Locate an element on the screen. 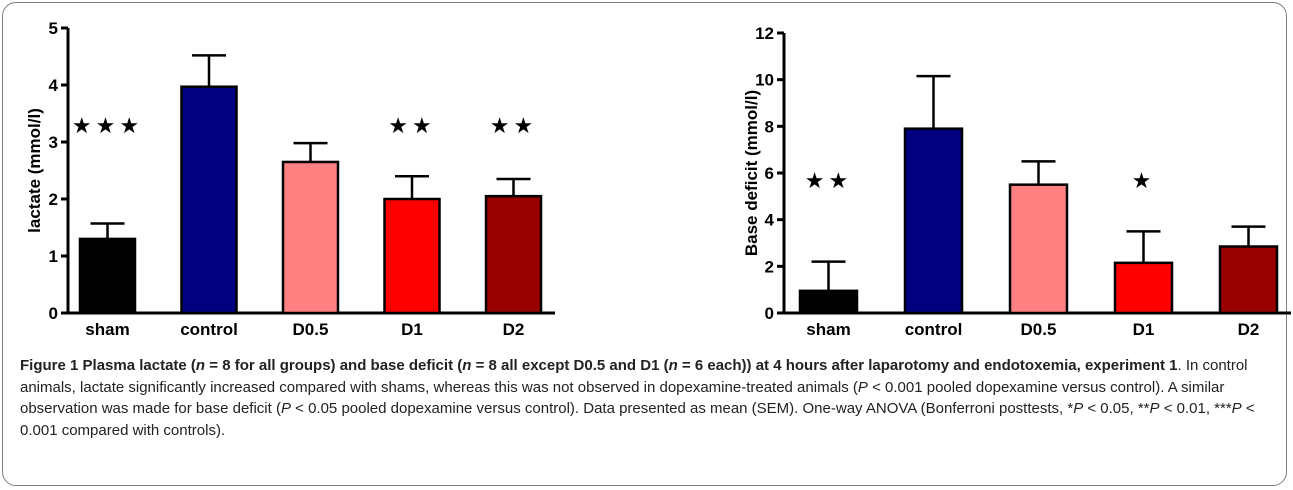 This screenshot has height=490, width=1293. y-tick-label: 6 is located at coordinates (769, 173).